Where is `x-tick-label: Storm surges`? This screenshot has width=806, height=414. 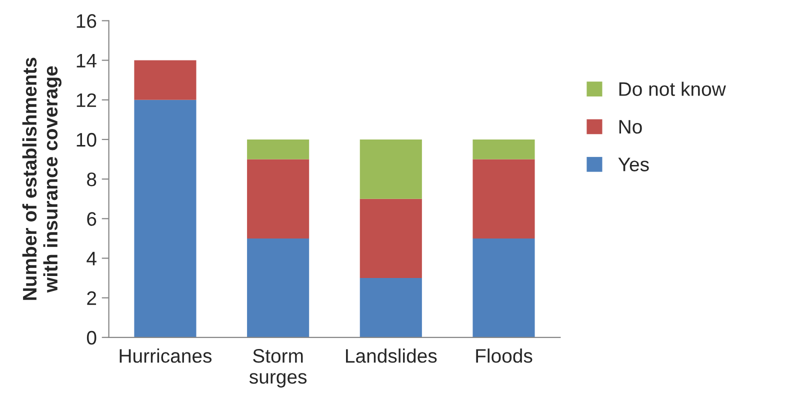
x-tick-label: Storm surges is located at coordinates (278, 368).